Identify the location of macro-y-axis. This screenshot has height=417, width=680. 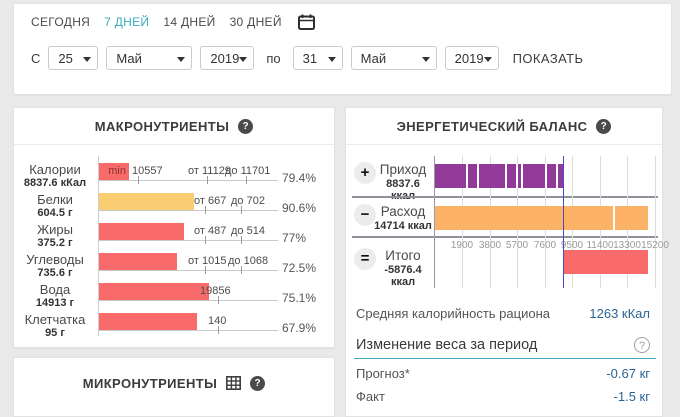
(98, 246).